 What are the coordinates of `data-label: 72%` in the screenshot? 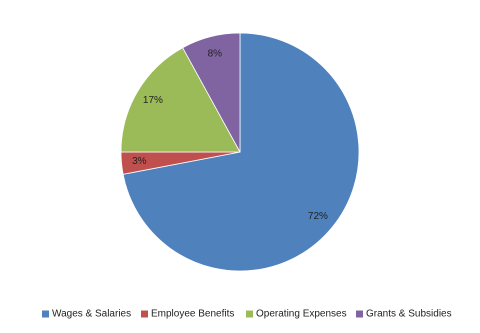 It's located at (318, 216).